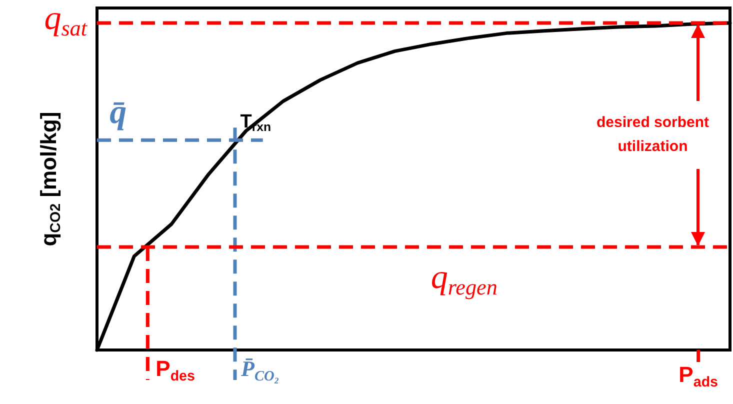 Image resolution: width=733 pixels, height=404 pixels. Describe the element at coordinates (464, 280) in the screenshot. I see `ref-line-label: q$_{regen}$` at that location.